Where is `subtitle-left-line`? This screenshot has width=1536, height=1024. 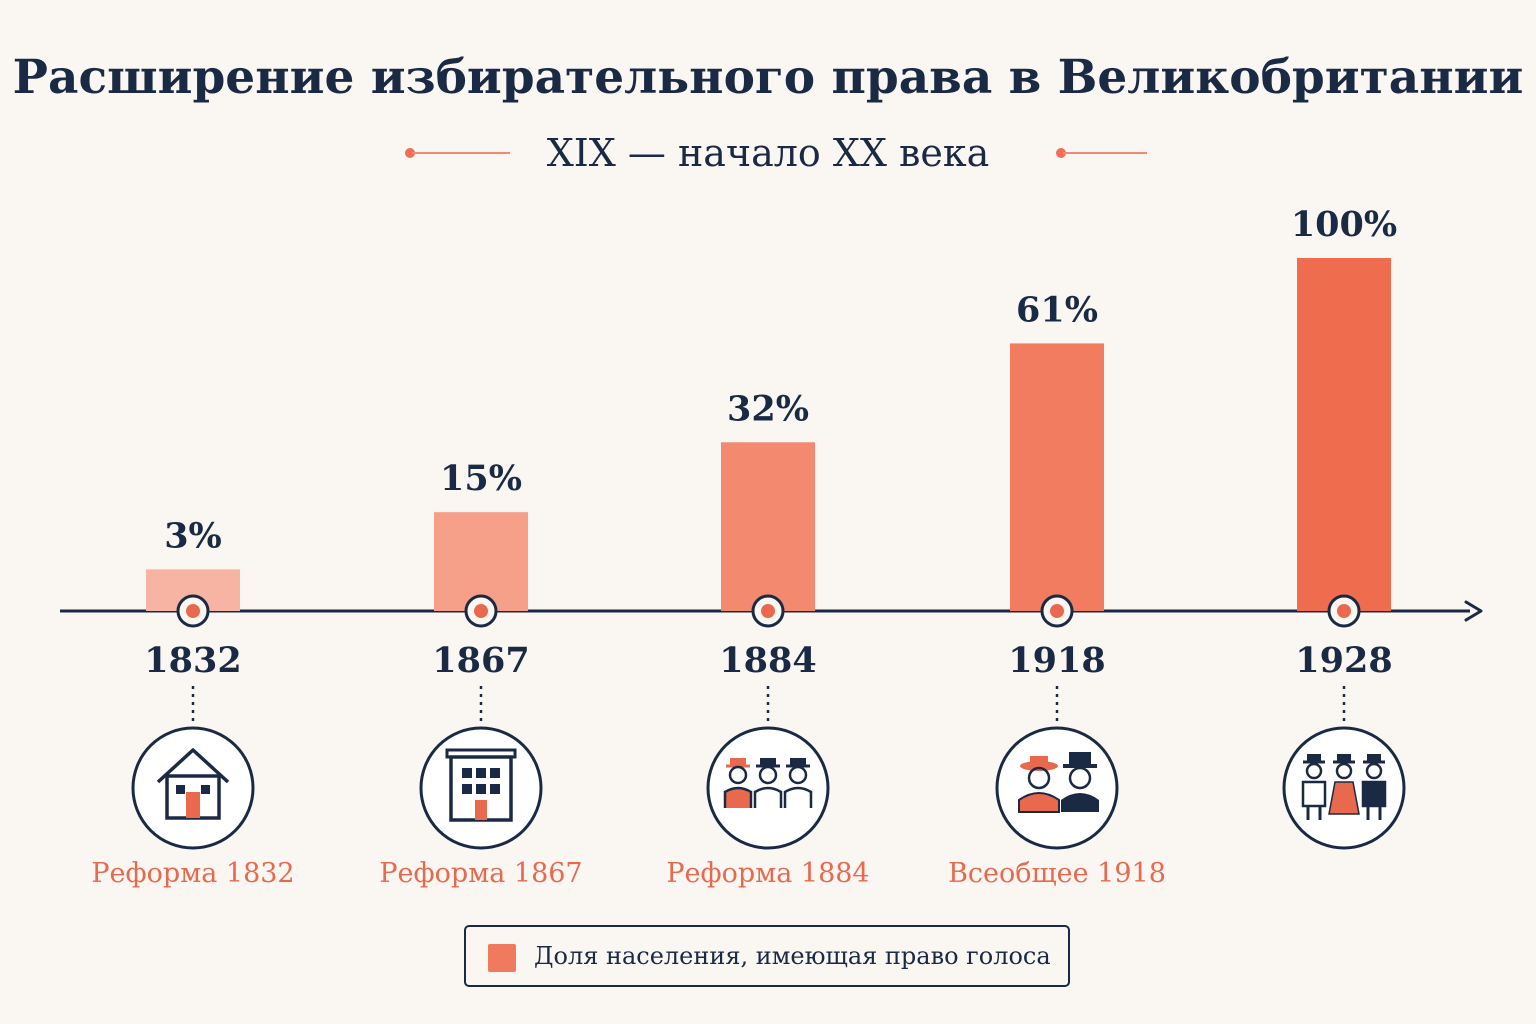 subtitle-left-line is located at coordinates (461, 153).